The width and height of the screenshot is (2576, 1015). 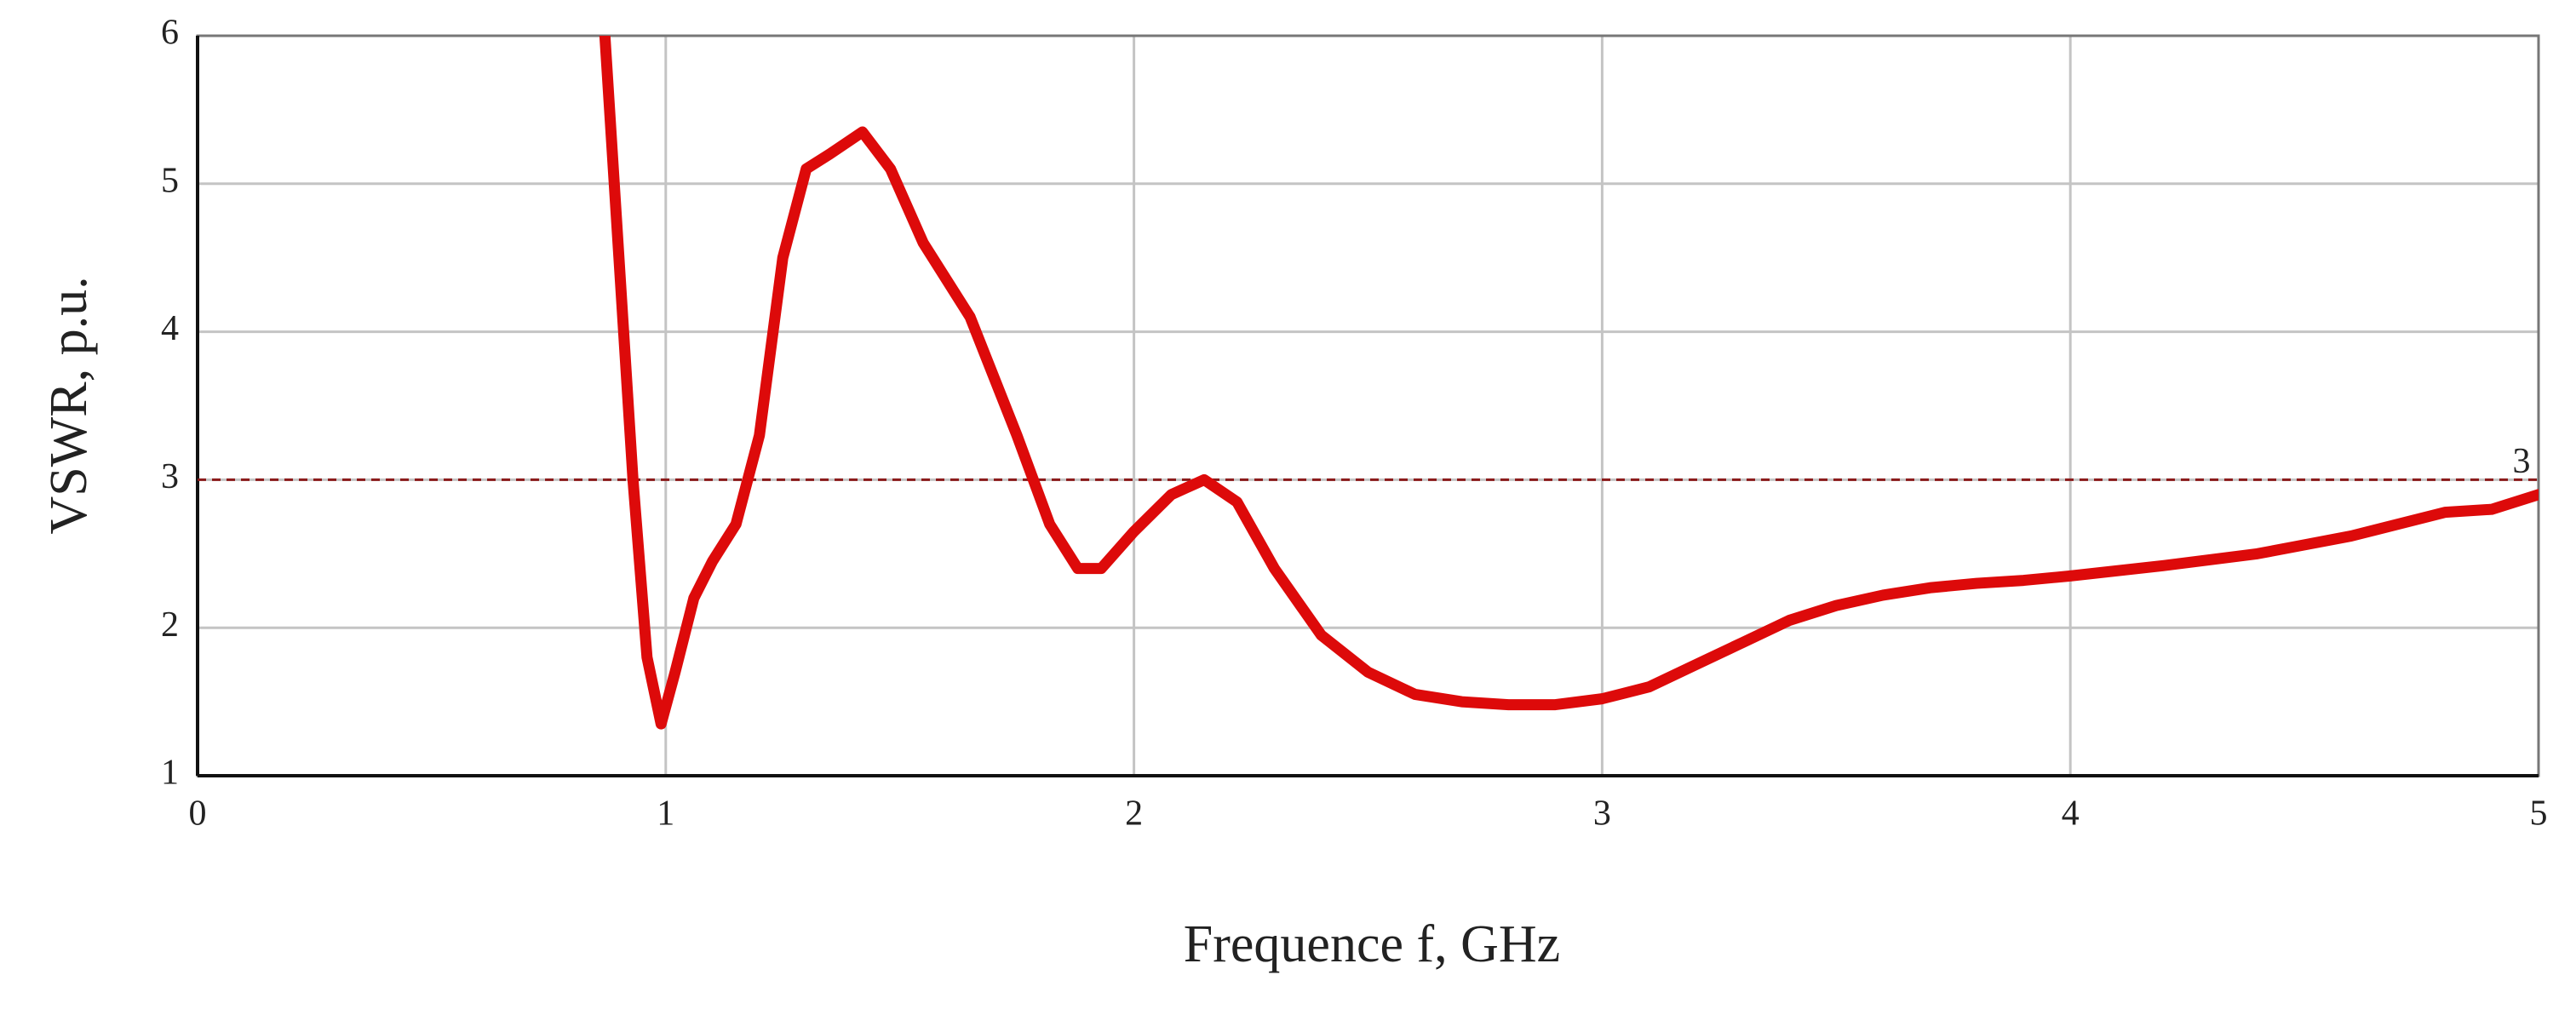 What do you see at coordinates (170, 773) in the screenshot?
I see `y-tick-label: 1` at bounding box center [170, 773].